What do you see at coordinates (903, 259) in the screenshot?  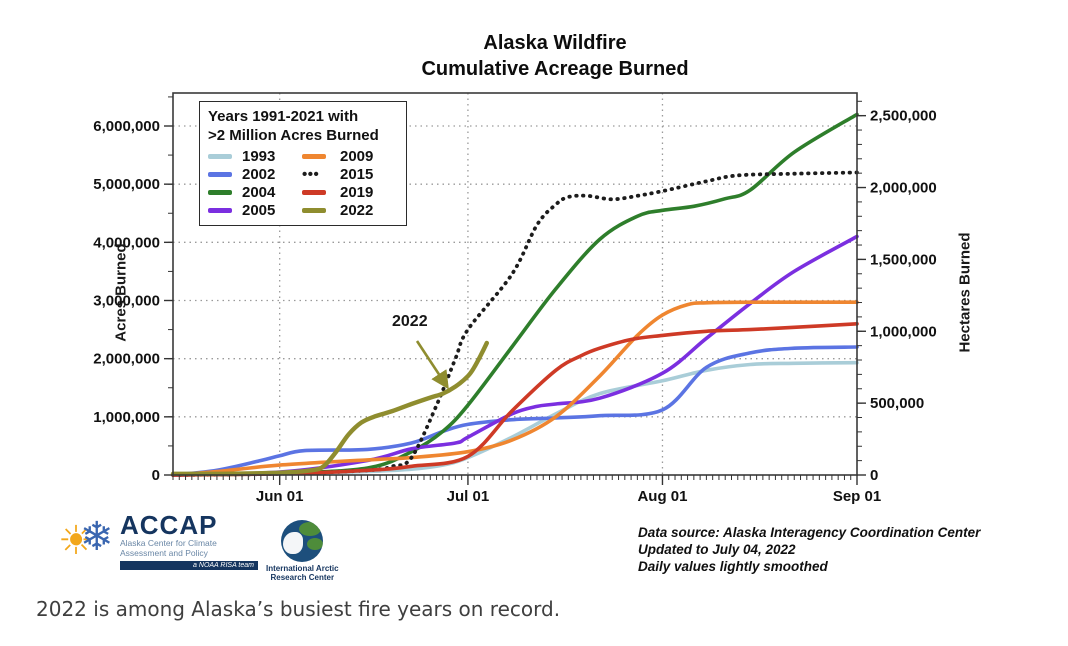 I see `y-right-tick-label: 1,500,000` at bounding box center [903, 259].